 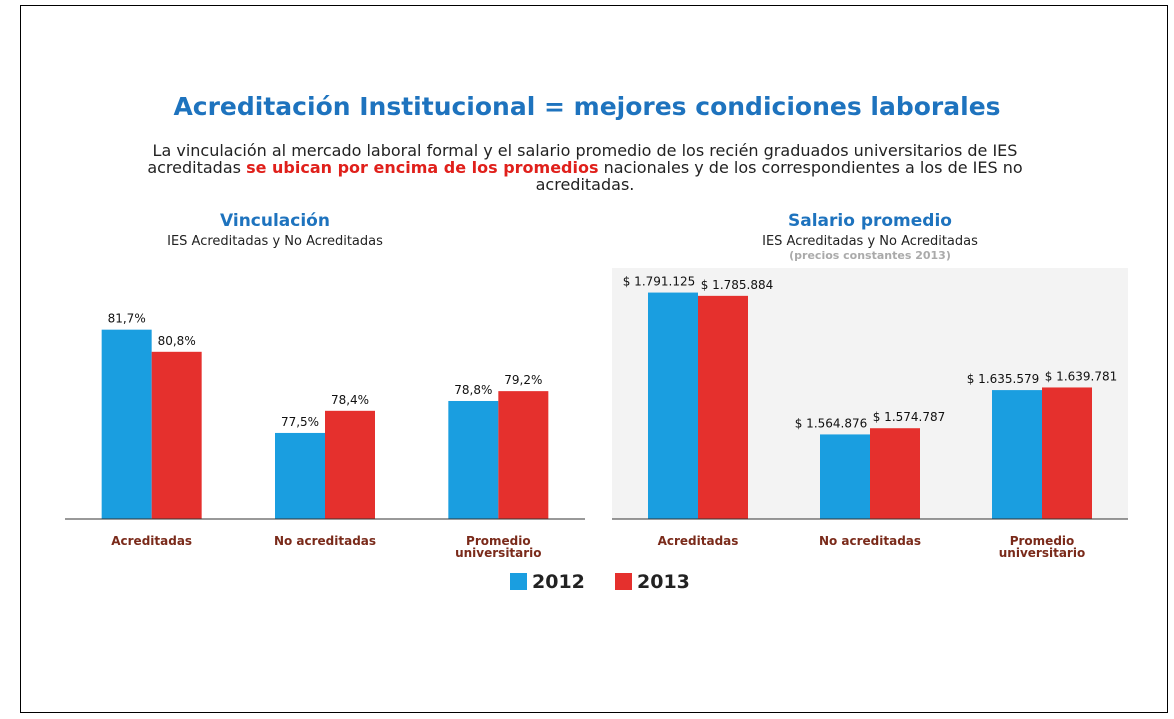 I want to click on chart-title: Salario promedio, so click(x=870, y=221).